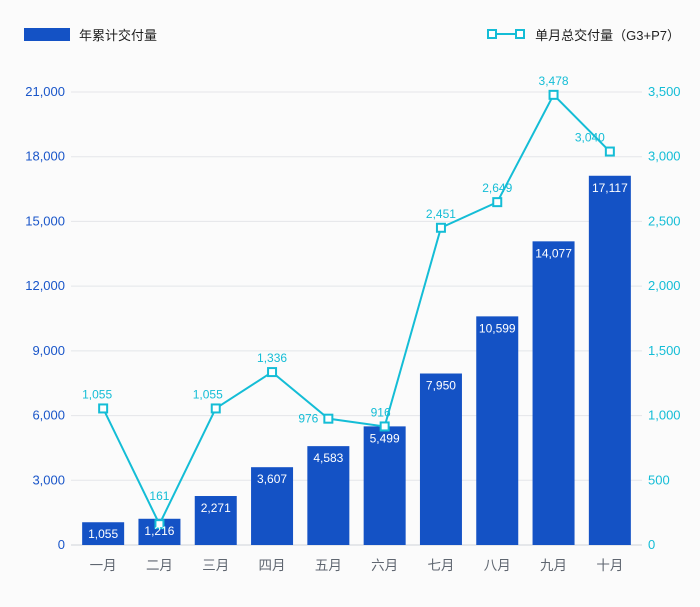  What do you see at coordinates (553, 565) in the screenshot?
I see `x-axis-label: 九月` at bounding box center [553, 565].